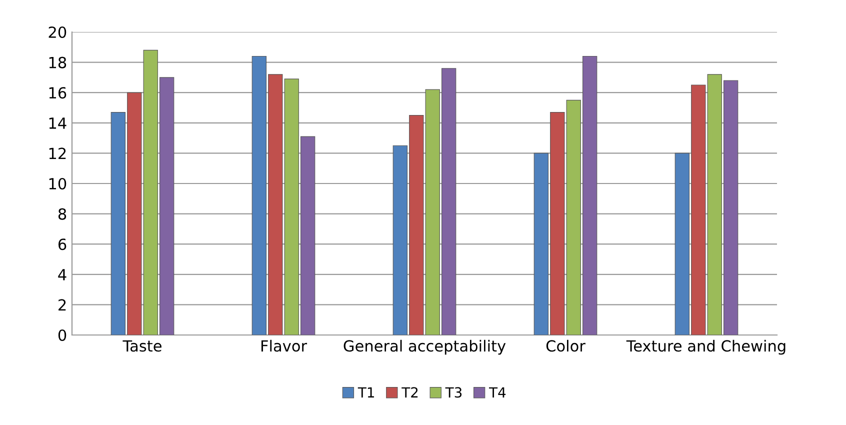 This screenshot has height=425, width=846. I want to click on y-tick-label: 4, so click(62, 274).